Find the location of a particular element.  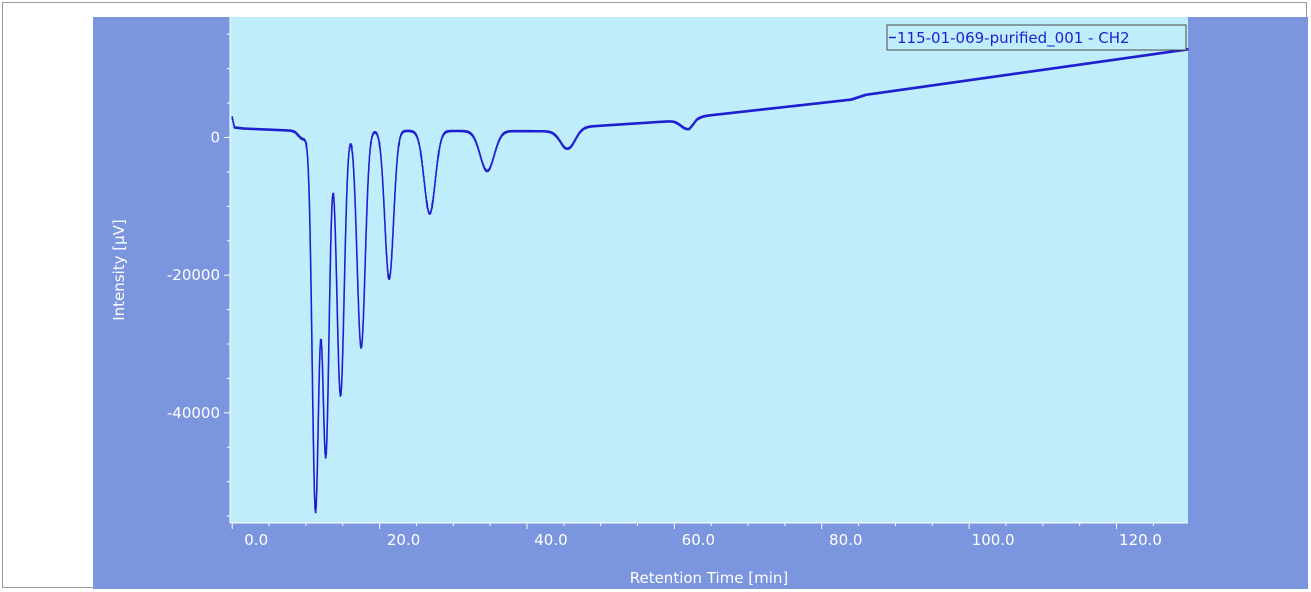

legend: 115-01-069-purified_001 - CH2 is located at coordinates (1036, 37).